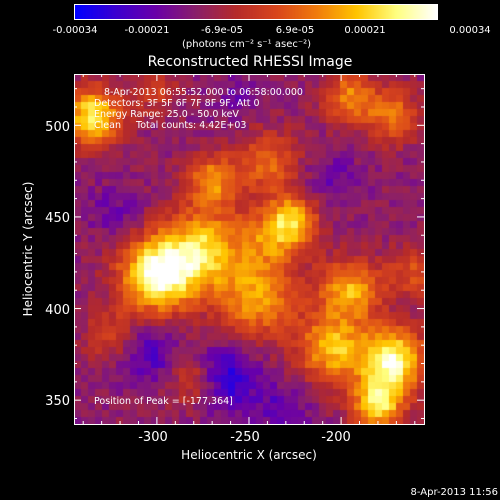 The image size is (500, 500). Describe the element at coordinates (247, 44) in the screenshot. I see `colorbar-unit-label: (photons cm⁻² s⁻¹ asec⁻²)` at that location.